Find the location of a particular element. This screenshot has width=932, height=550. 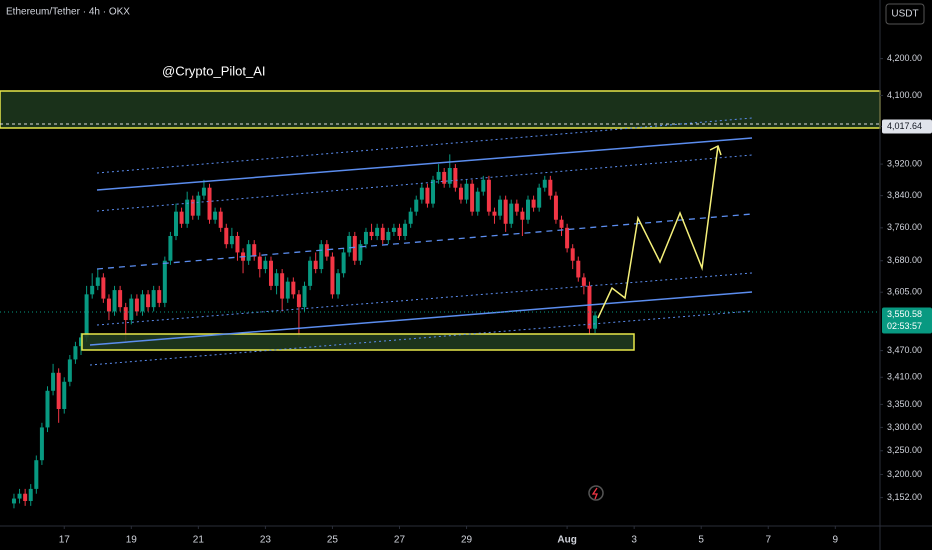

alert-icon-bolt is located at coordinates (594, 493).